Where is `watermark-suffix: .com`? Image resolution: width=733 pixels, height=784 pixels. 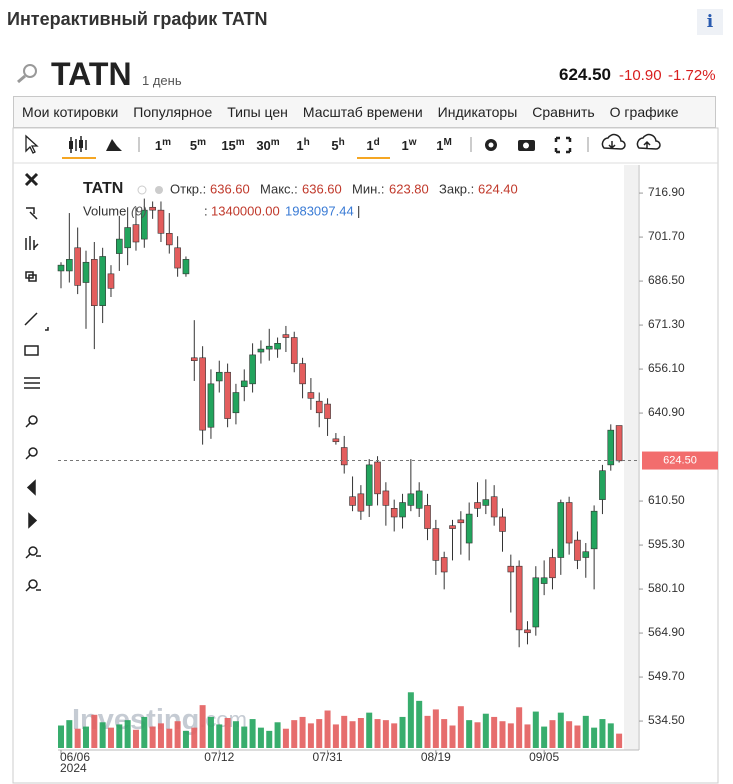 watermark-suffix: .com is located at coordinates (223, 719).